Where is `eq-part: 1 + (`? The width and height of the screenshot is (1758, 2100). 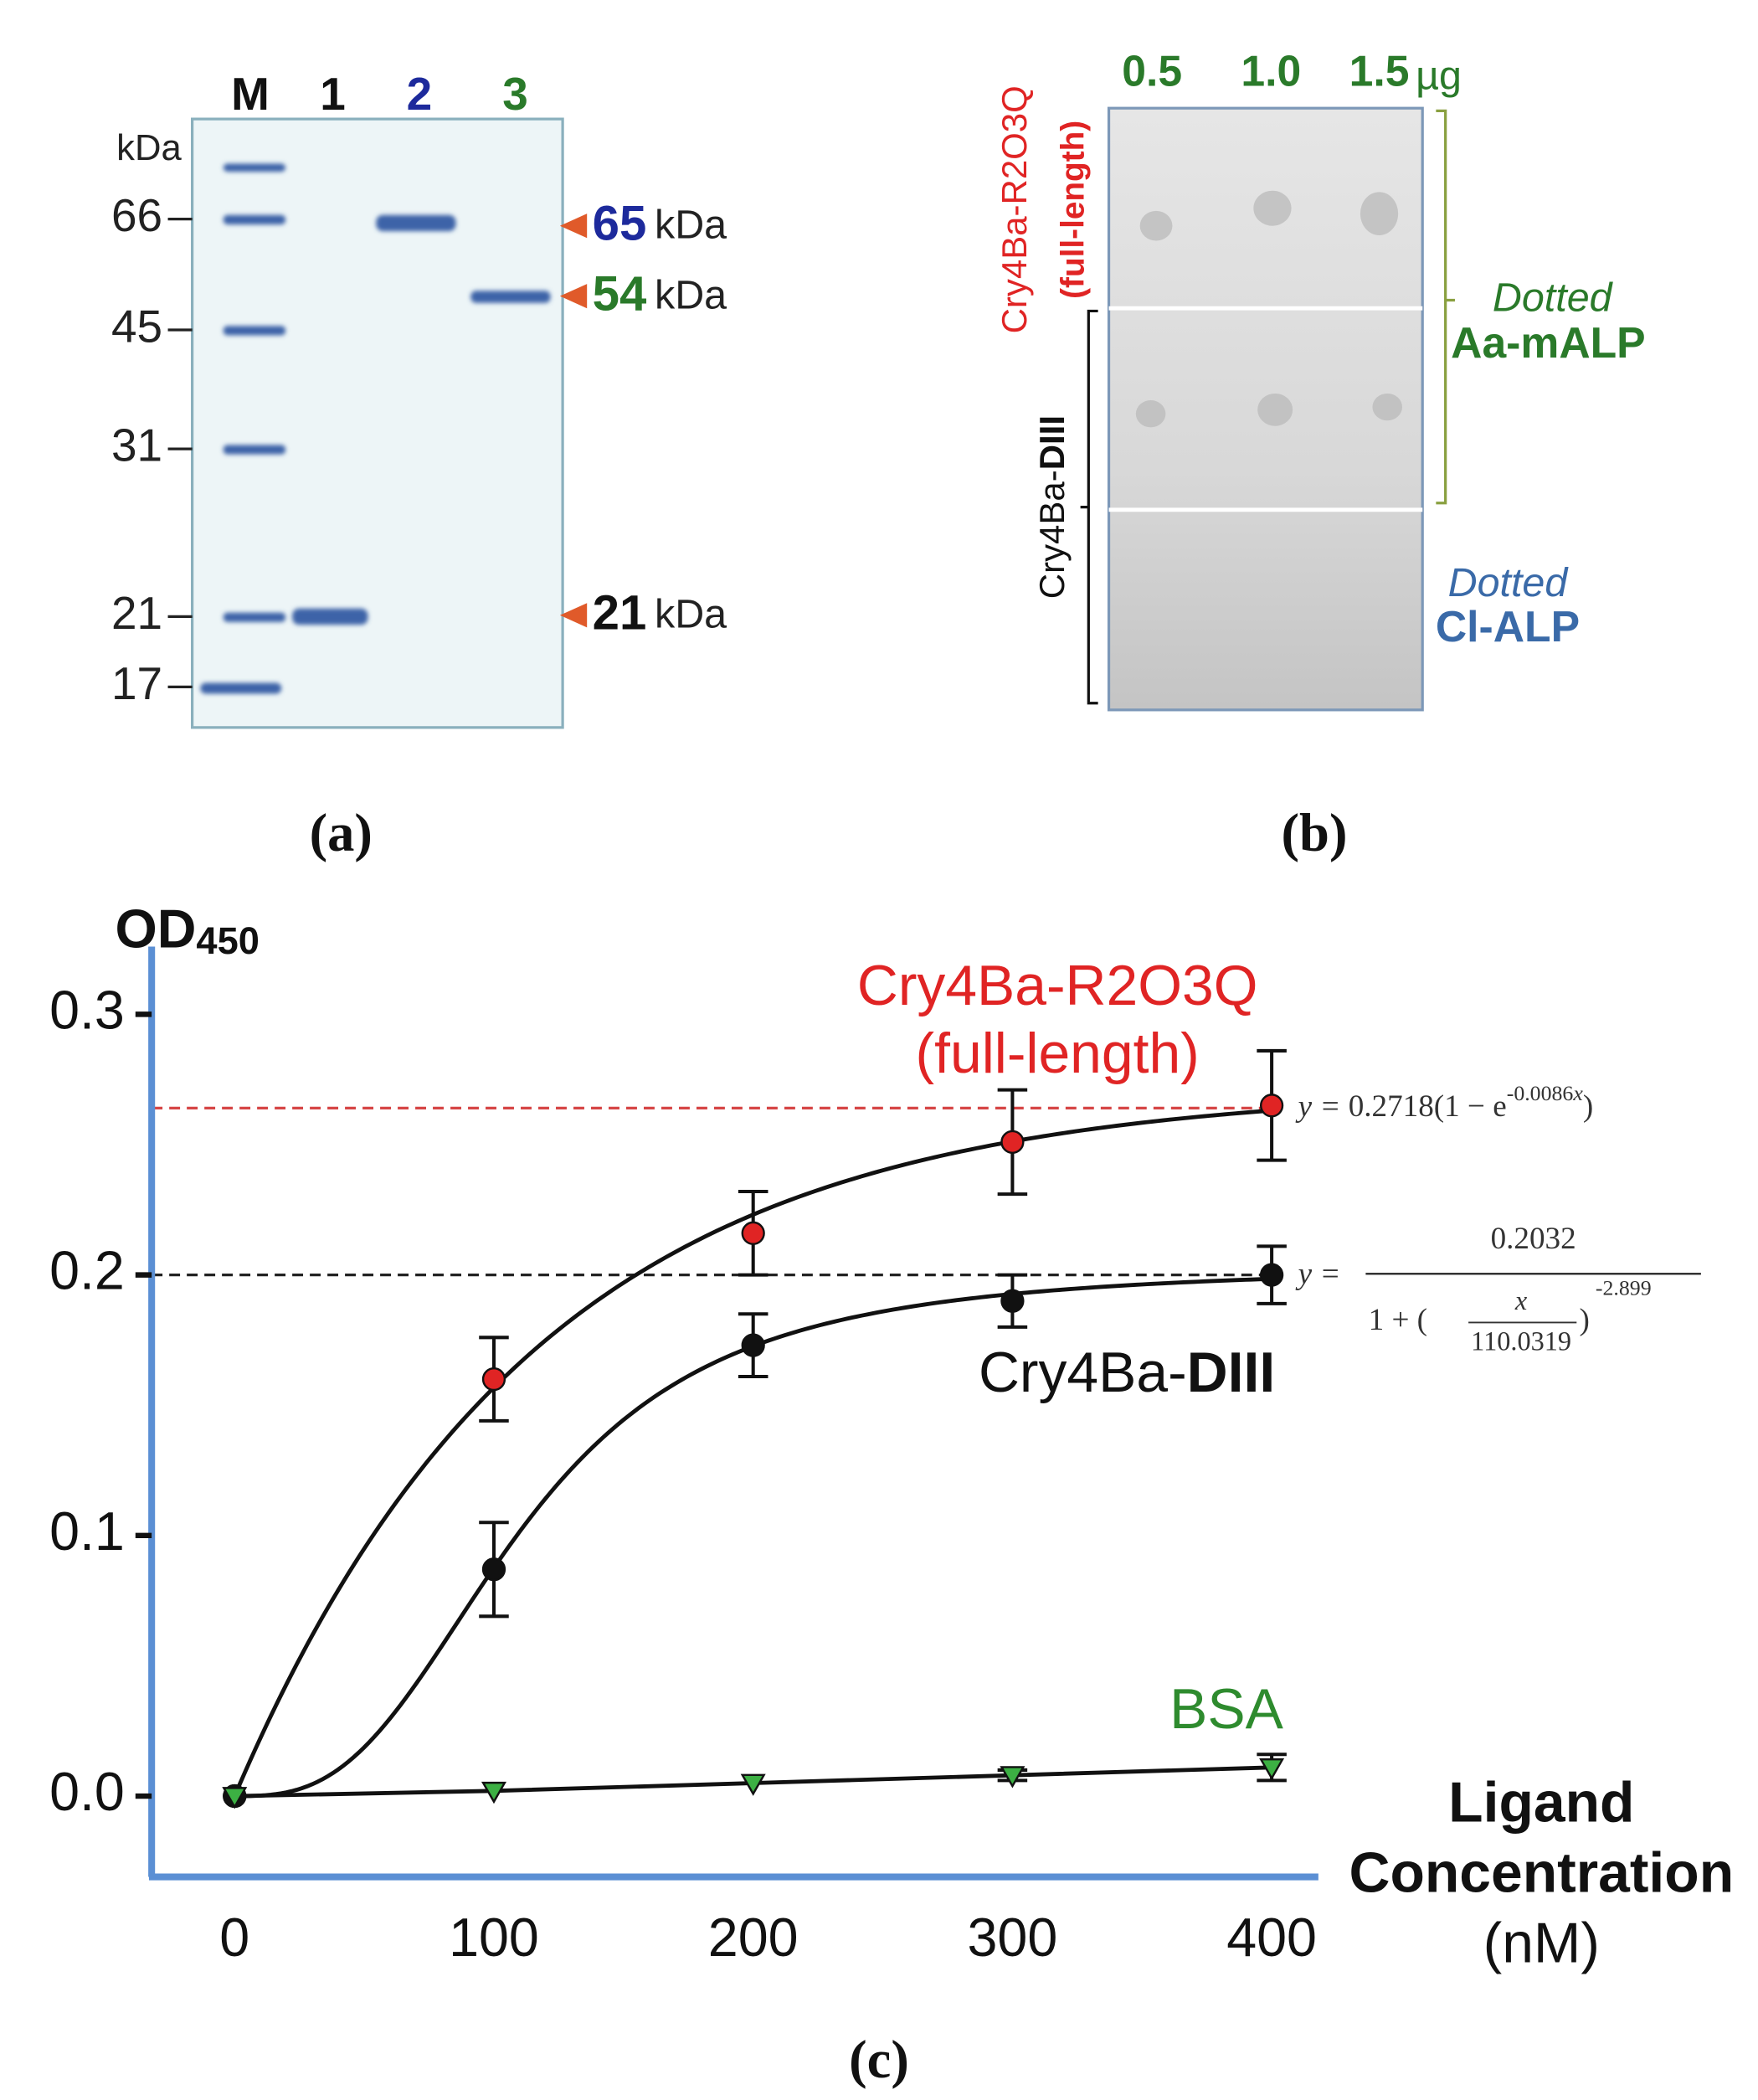
eq-part: 1 + ( is located at coordinates (1398, 1320).